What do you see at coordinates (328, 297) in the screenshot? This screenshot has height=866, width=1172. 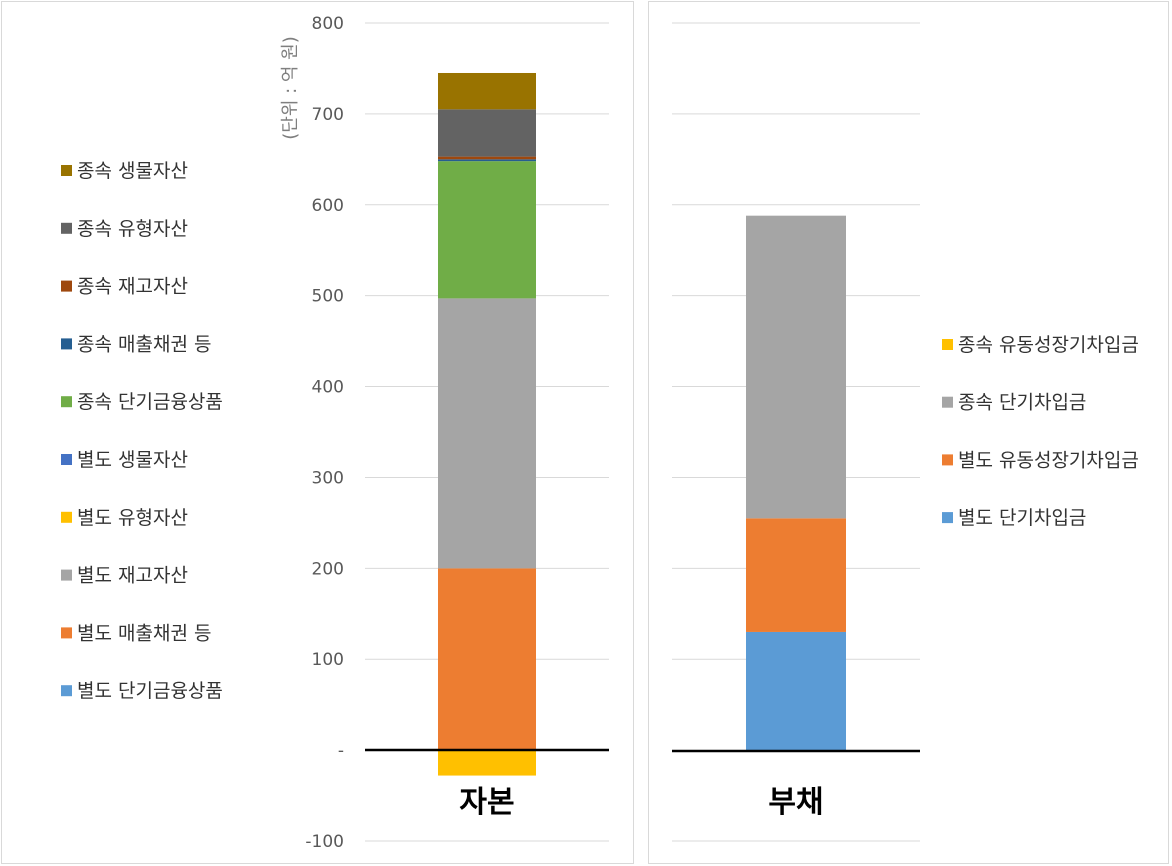 I see `y-tick-label: 500` at bounding box center [328, 297].